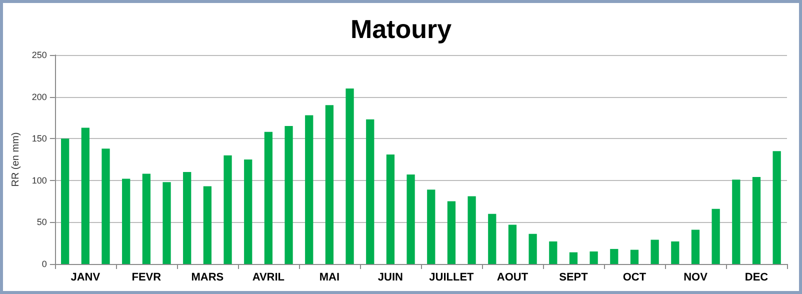 This screenshot has width=802, height=294. Describe the element at coordinates (207, 278) in the screenshot. I see `x-tick-label: MARS` at that location.